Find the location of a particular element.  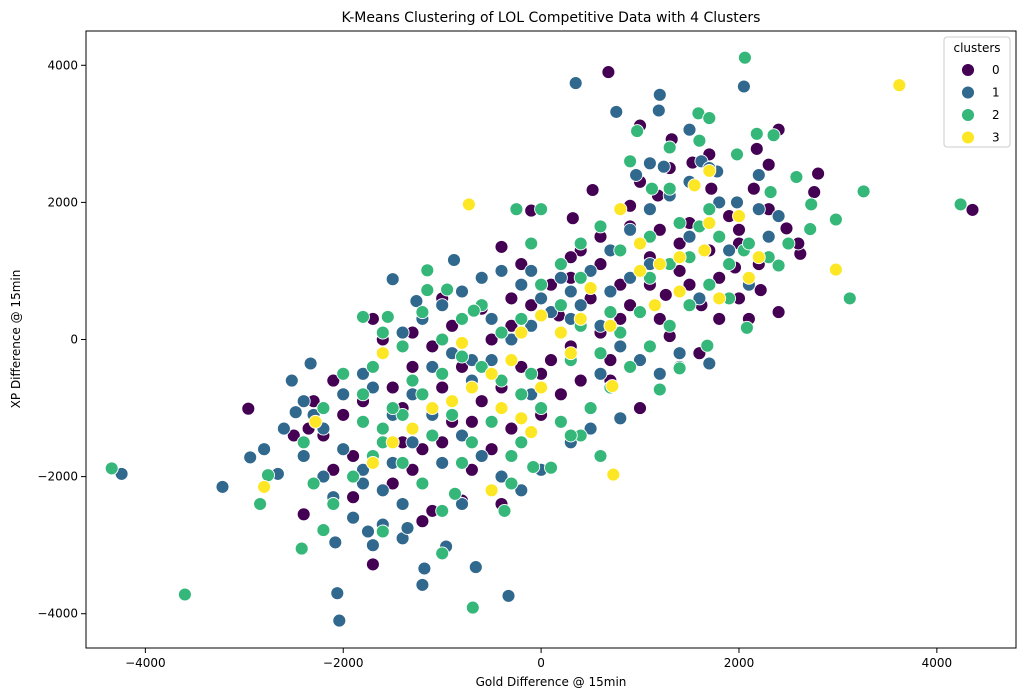

x-tick-label: −2000 is located at coordinates (343, 663).